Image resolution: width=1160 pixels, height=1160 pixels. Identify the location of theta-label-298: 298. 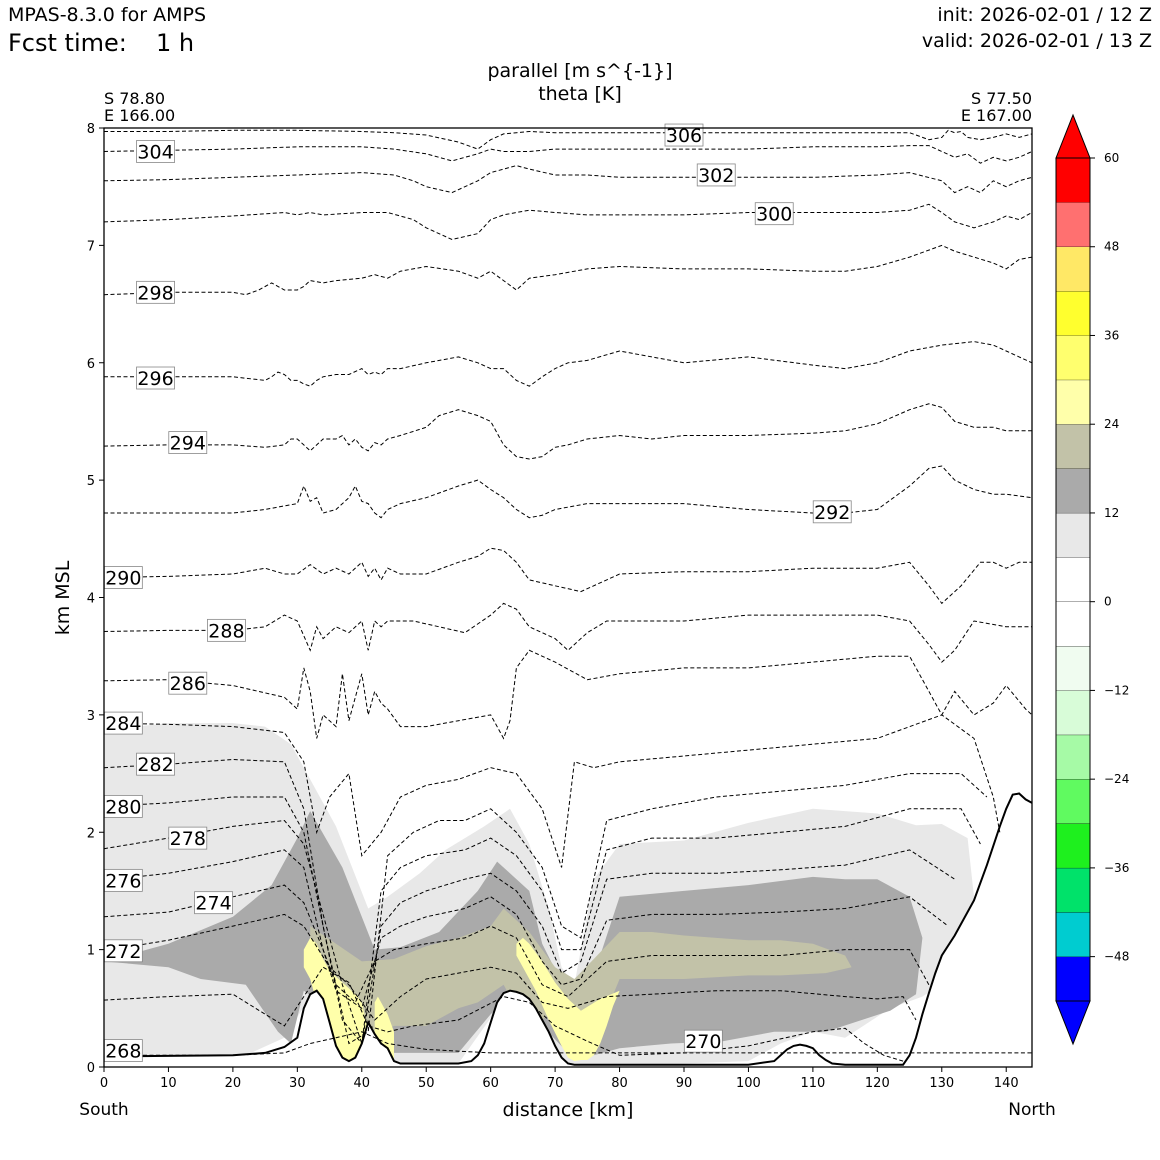
(155, 292).